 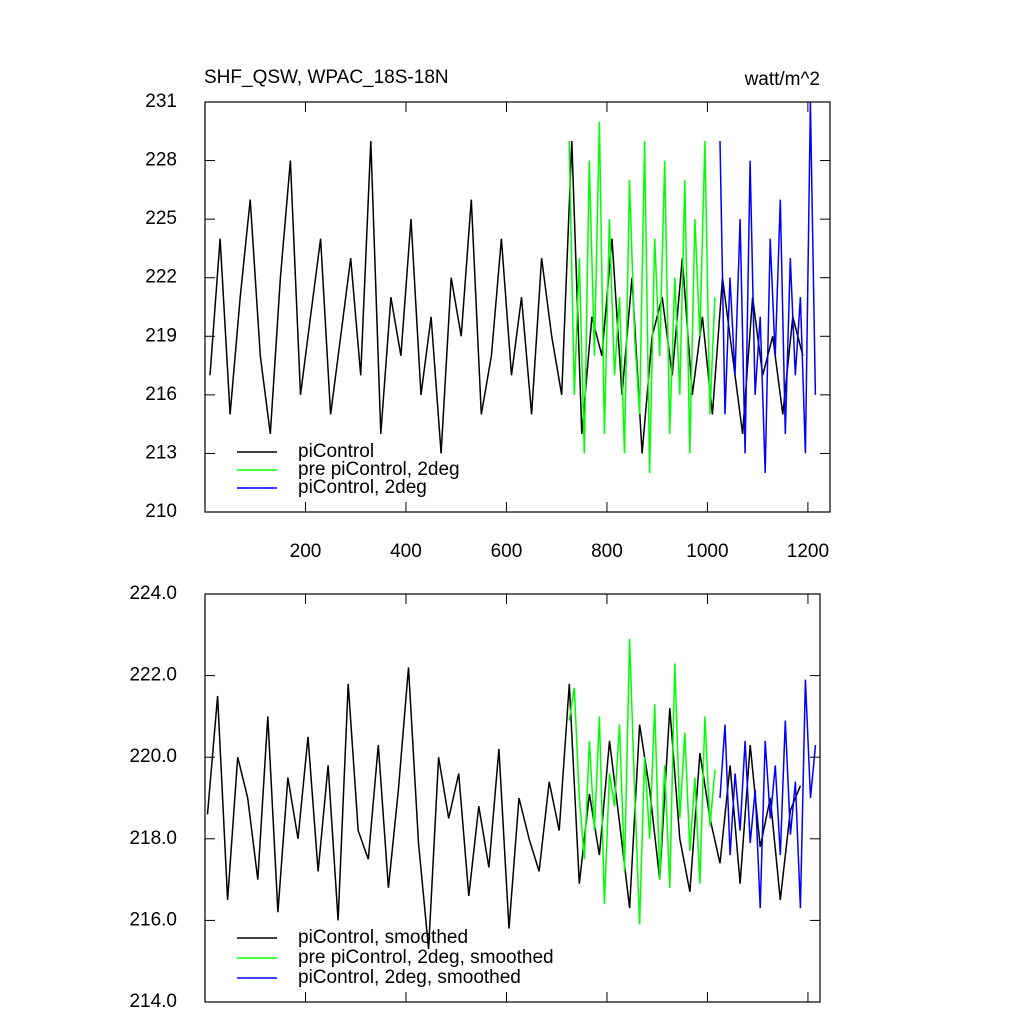 I want to click on y-tick-label: 210, so click(x=161, y=511).